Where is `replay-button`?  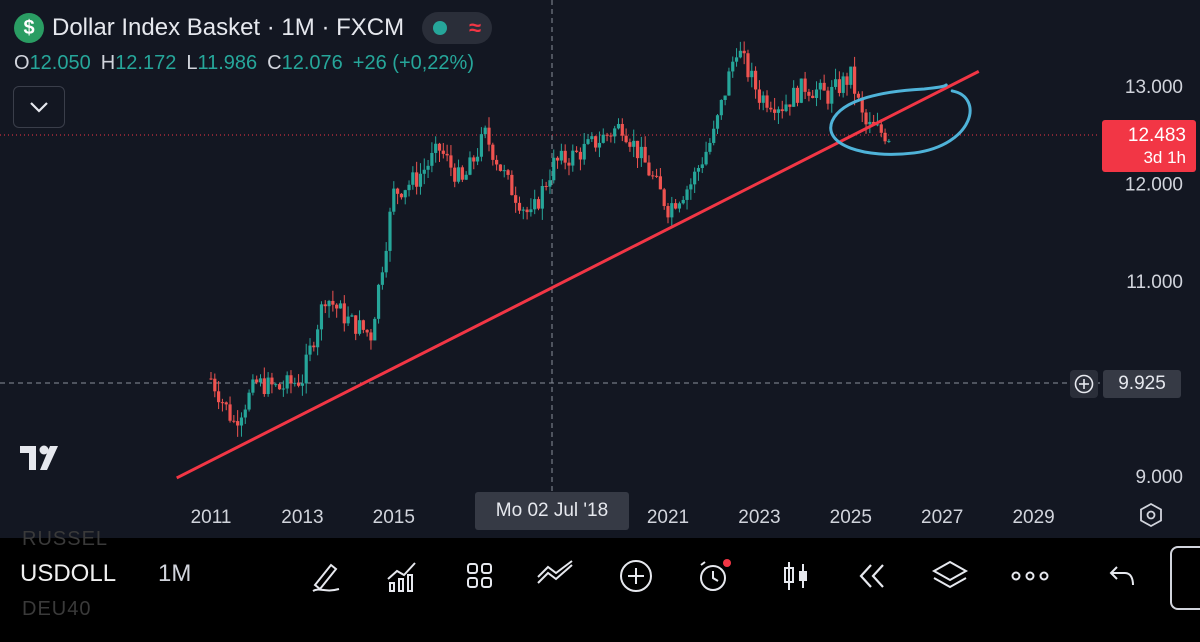 replay-button is located at coordinates (872, 576).